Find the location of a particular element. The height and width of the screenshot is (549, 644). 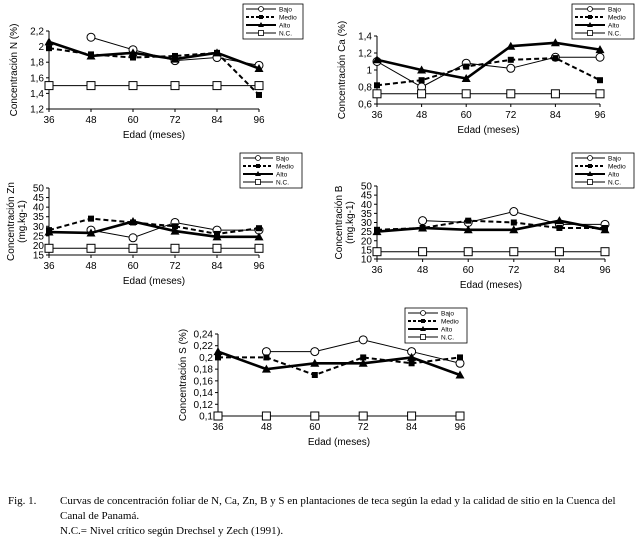

n-legend-alto-marker is located at coordinates (261, 24).